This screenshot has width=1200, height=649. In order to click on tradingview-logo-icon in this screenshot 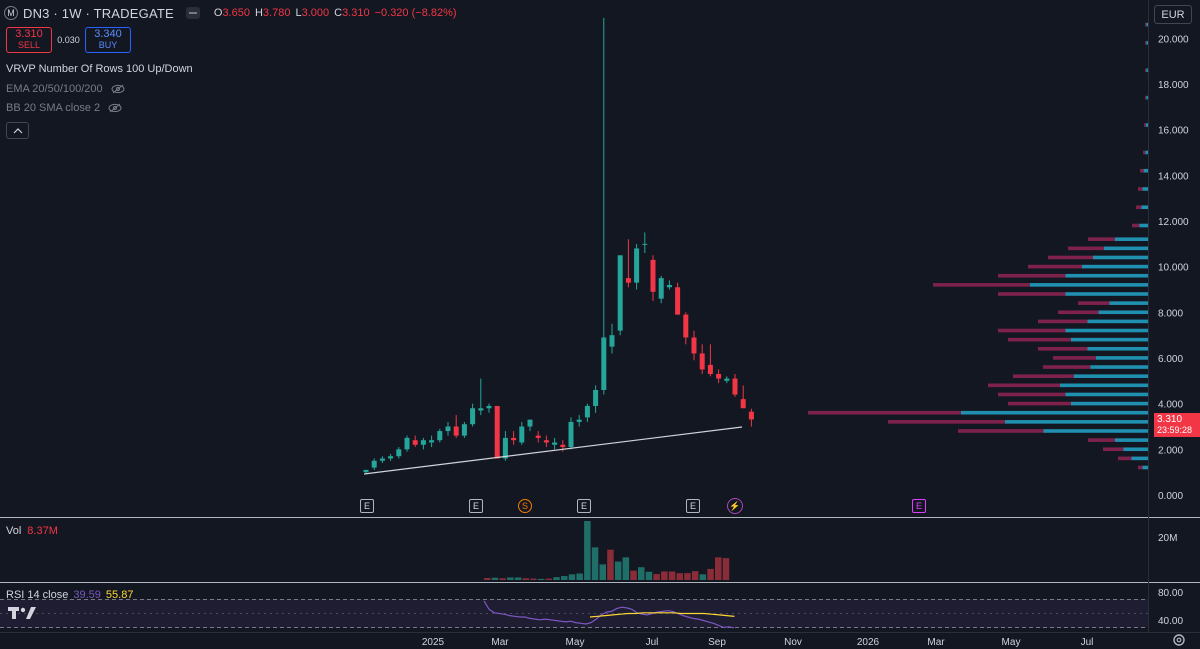, I will do `click(22, 613)`.